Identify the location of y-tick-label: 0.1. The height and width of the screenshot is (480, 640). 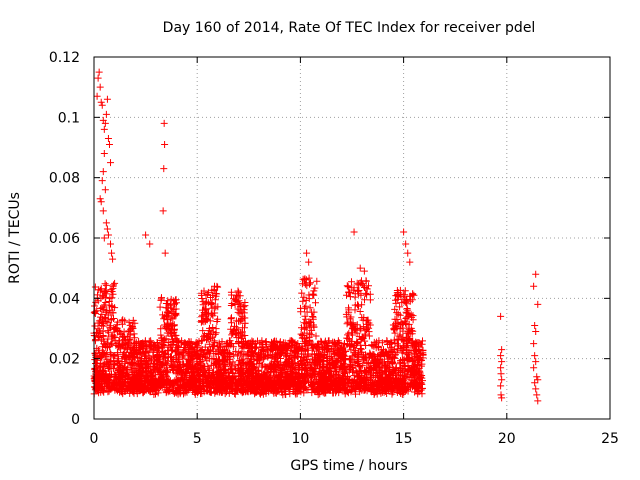
(69, 118).